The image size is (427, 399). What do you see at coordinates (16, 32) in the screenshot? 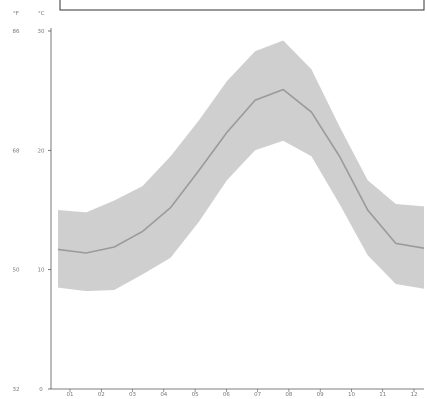
I see `y-tick-label-f: 86` at bounding box center [16, 32].